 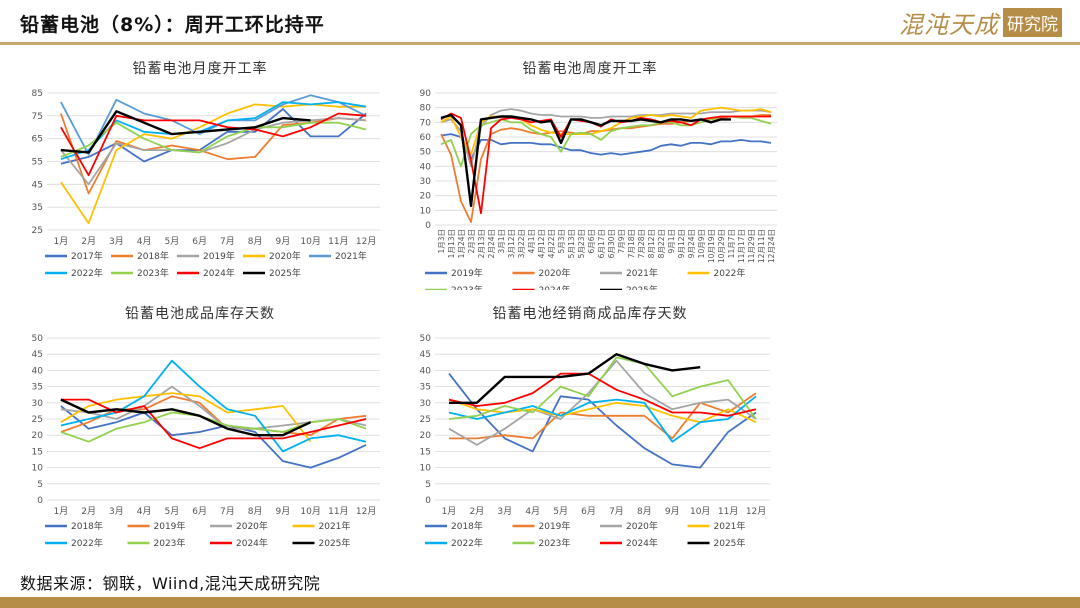 What do you see at coordinates (37, 94) in the screenshot?
I see `y-tick-label: 85` at bounding box center [37, 94].